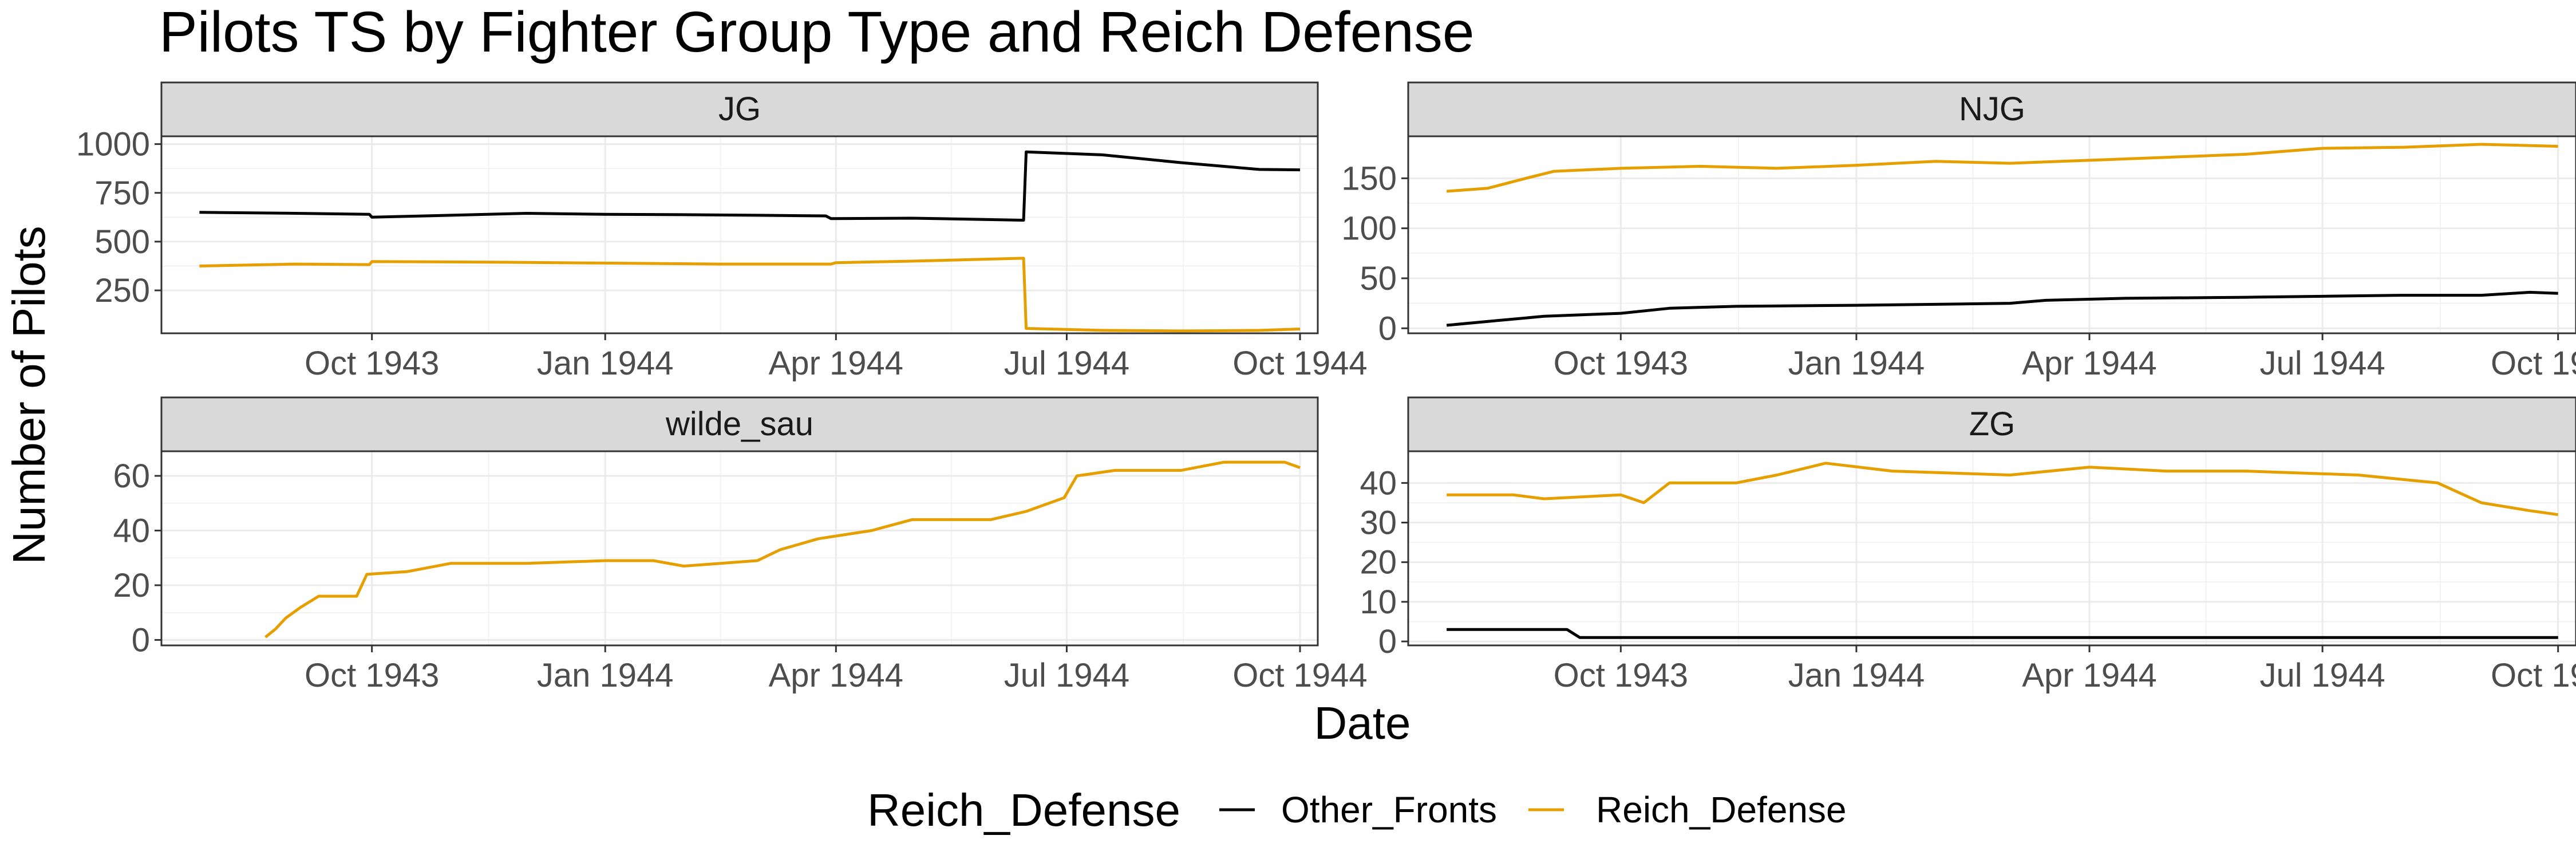 This screenshot has width=2576, height=859. I want to click on legend-label-other-fronts: Other_Fronts, so click(1389, 809).